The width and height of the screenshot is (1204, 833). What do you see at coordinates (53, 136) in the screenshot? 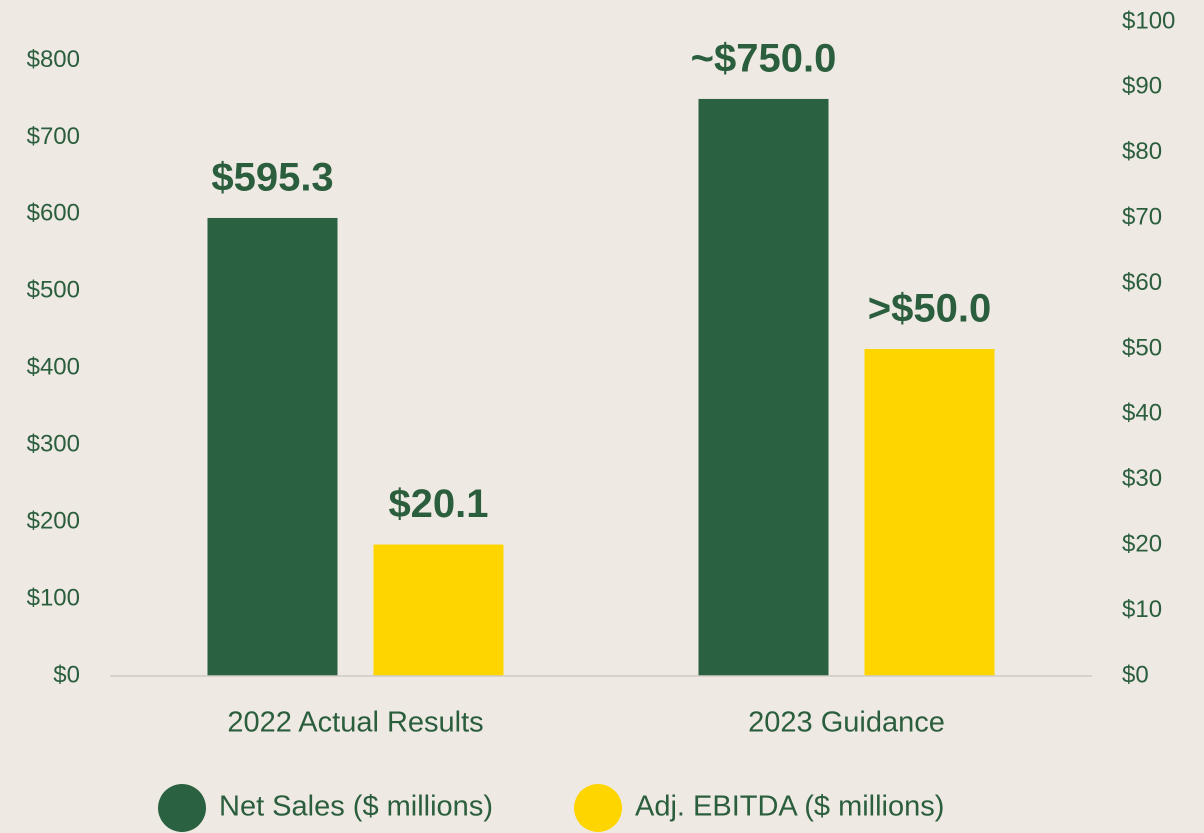
I see `y-tick-label: $700` at bounding box center [53, 136].